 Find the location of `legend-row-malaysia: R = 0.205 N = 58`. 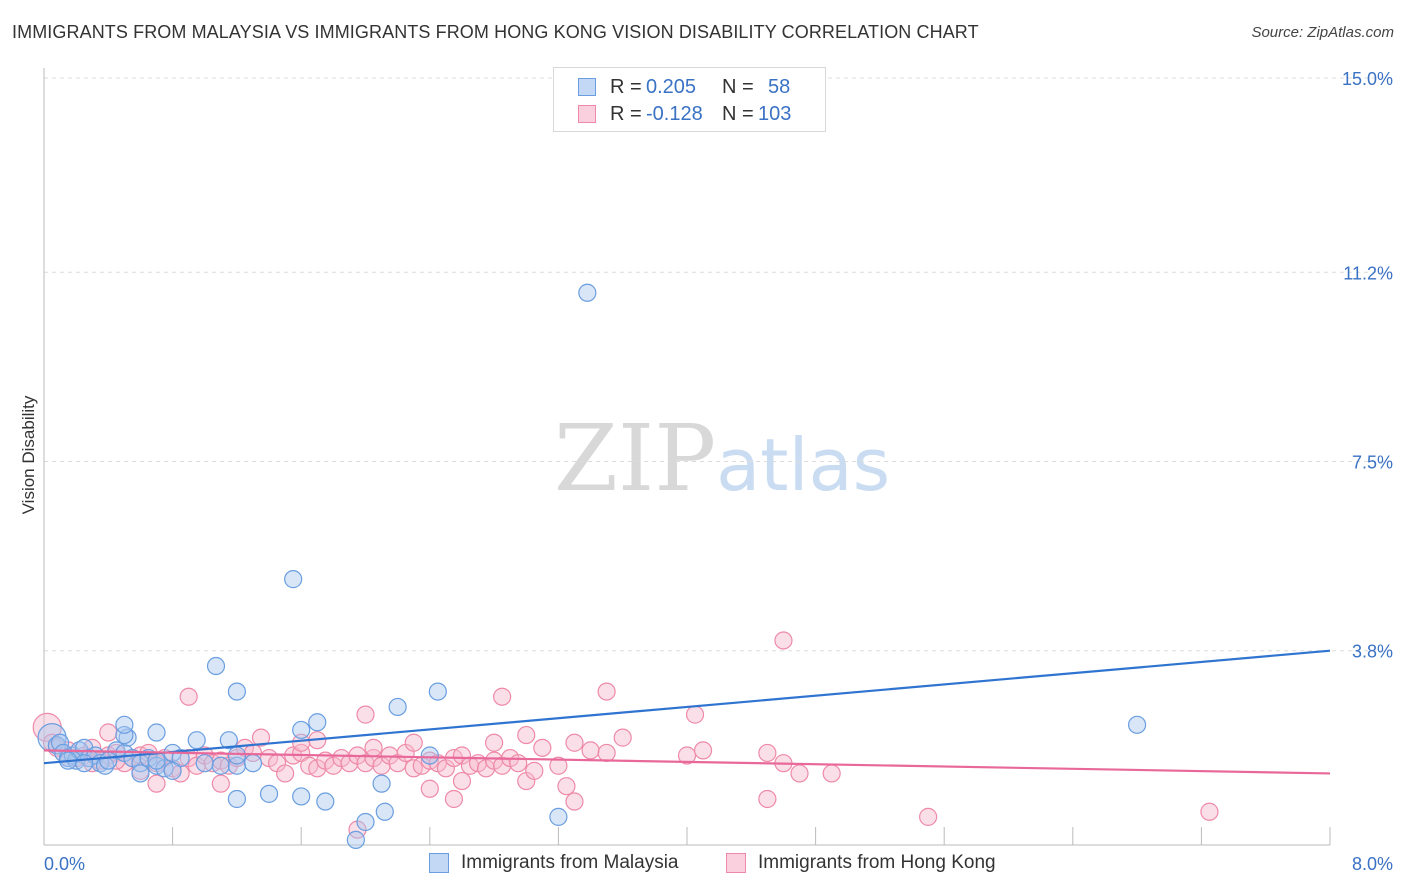

legend-row-malaysia: R = 0.205 N = 58 is located at coordinates (684, 87).